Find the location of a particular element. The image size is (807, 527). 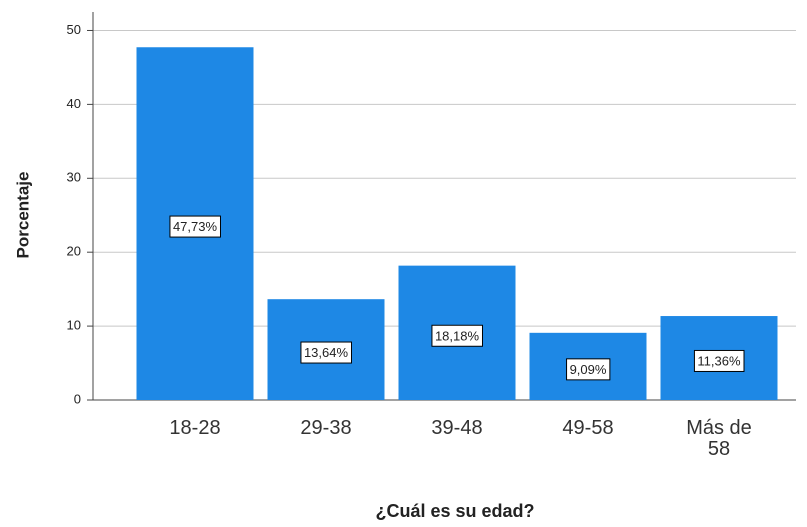

data-label: 13,64% is located at coordinates (326, 352).